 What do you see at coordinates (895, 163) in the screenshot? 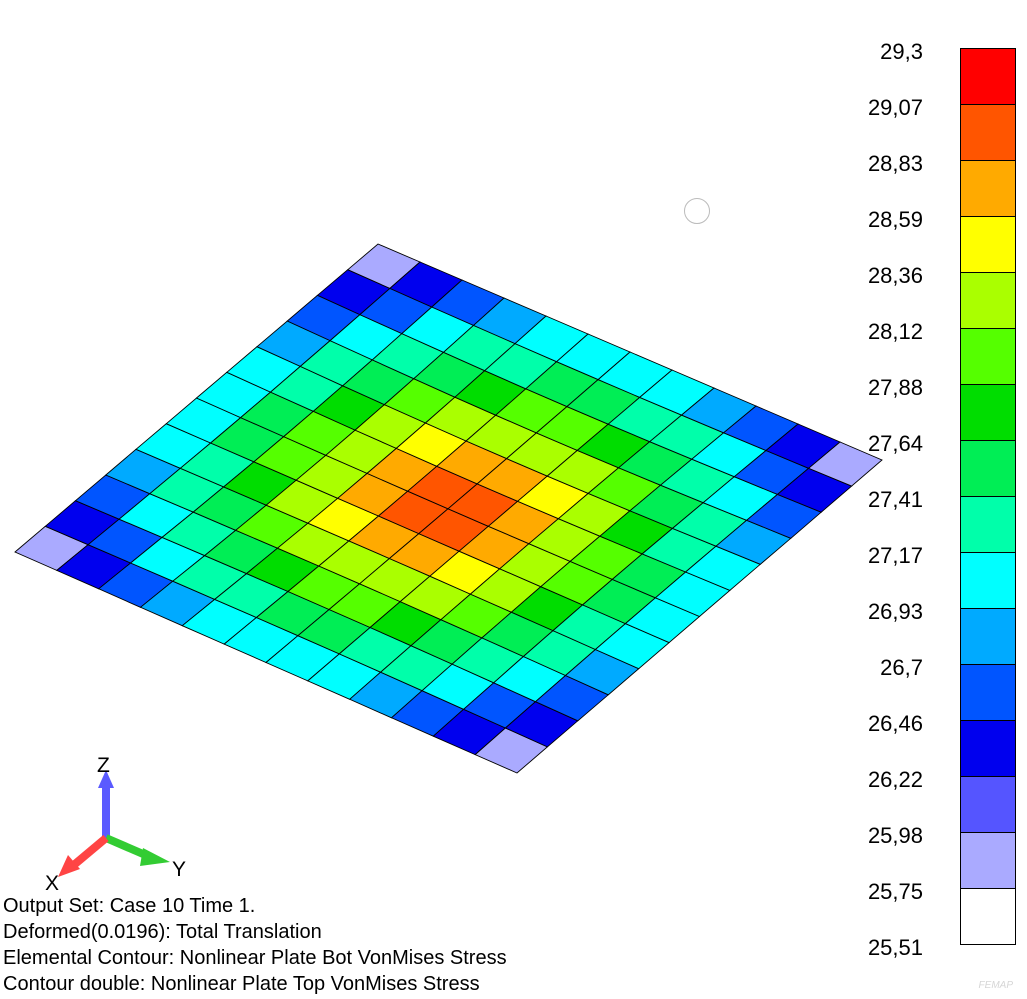
I see `legend-tick-label: 28,83` at bounding box center [895, 163].